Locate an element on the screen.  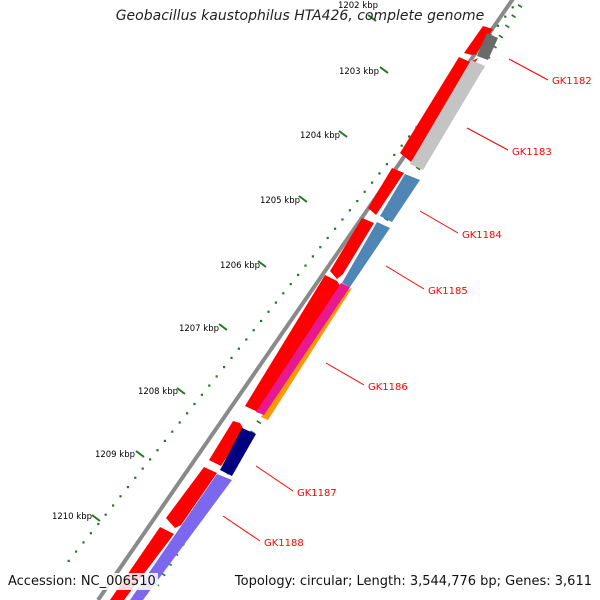
leader-line-gk1182 is located at coordinates (528, 69).